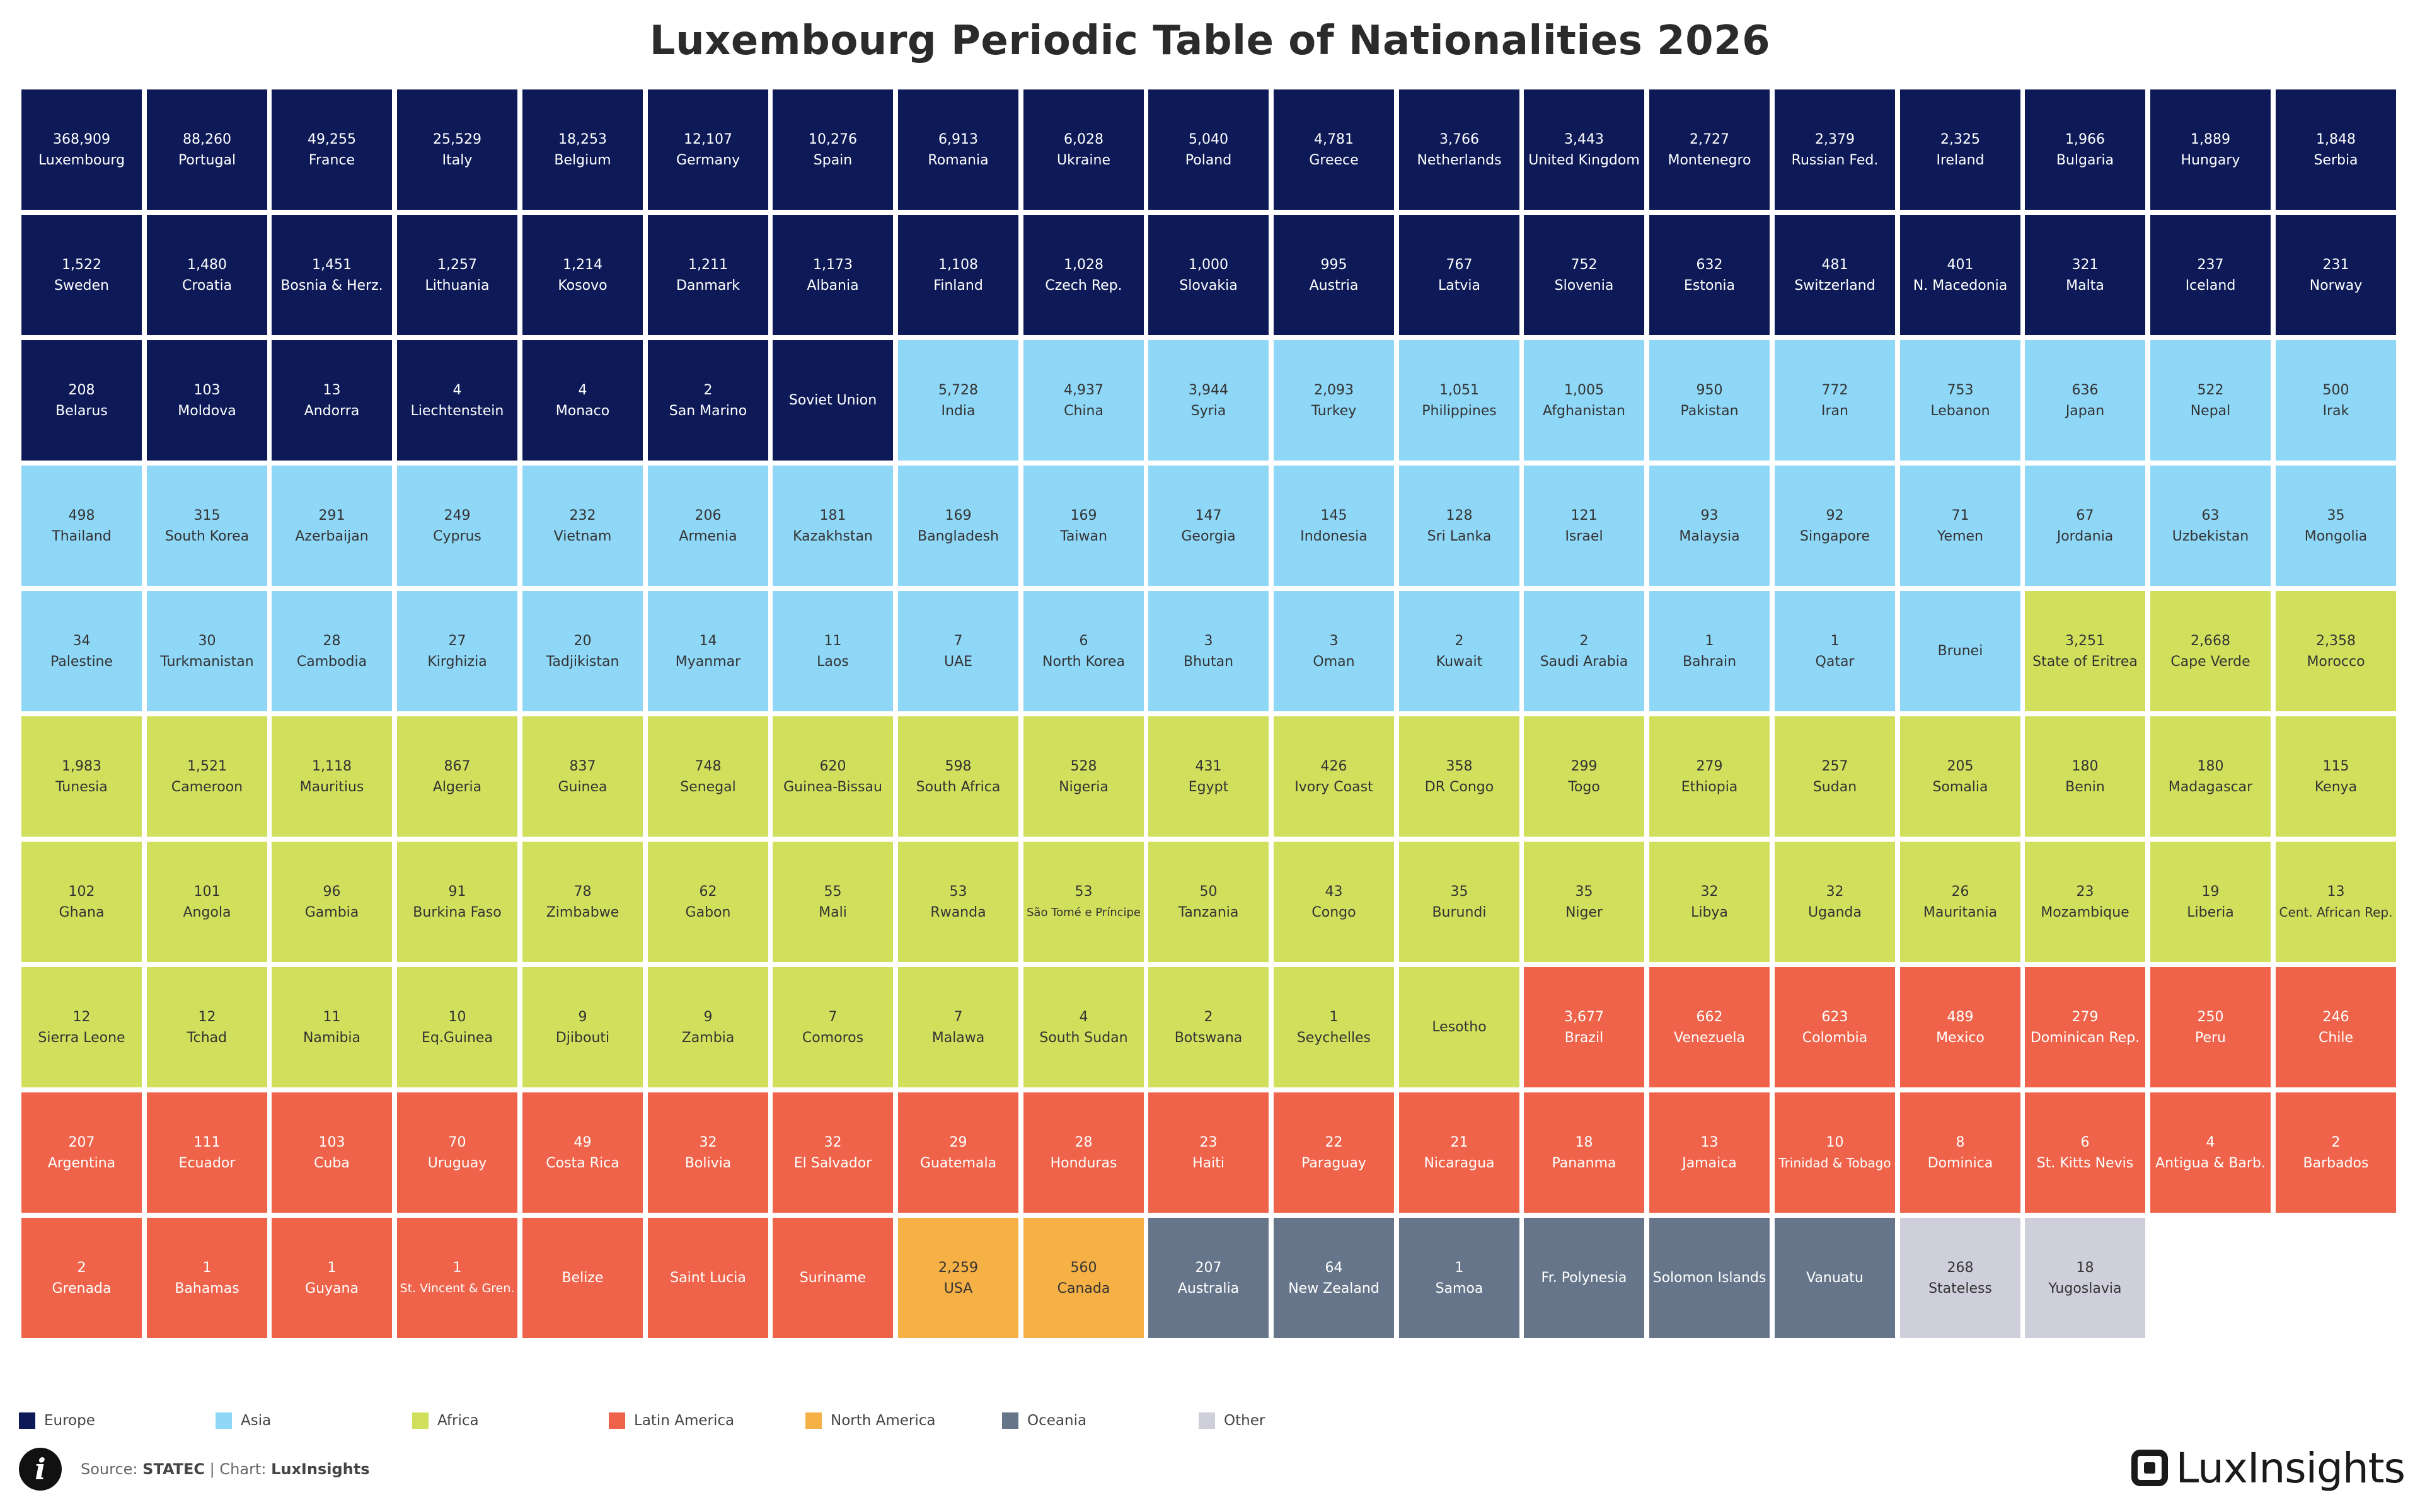 The image size is (2420, 1512). I want to click on legend-item-other: Other, so click(1232, 1420).